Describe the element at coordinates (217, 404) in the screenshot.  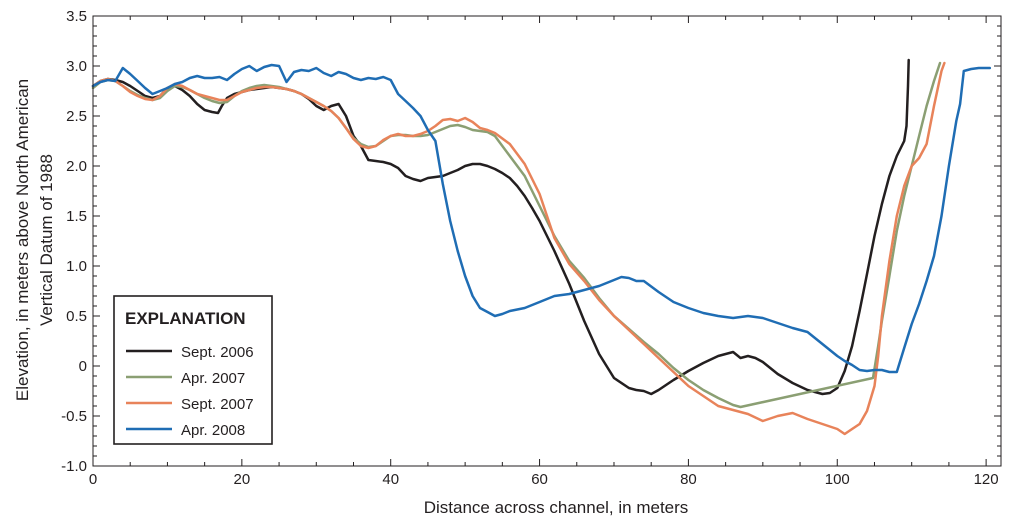
I see `legend-label-sept-2007: Sept. 2007` at that location.